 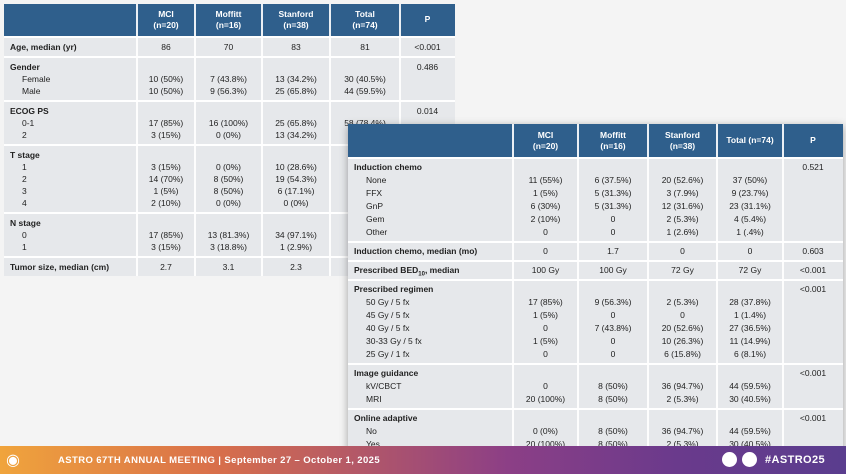 What do you see at coordinates (36, 79) in the screenshot?
I see `sub-row-label: Female` at bounding box center [36, 79].